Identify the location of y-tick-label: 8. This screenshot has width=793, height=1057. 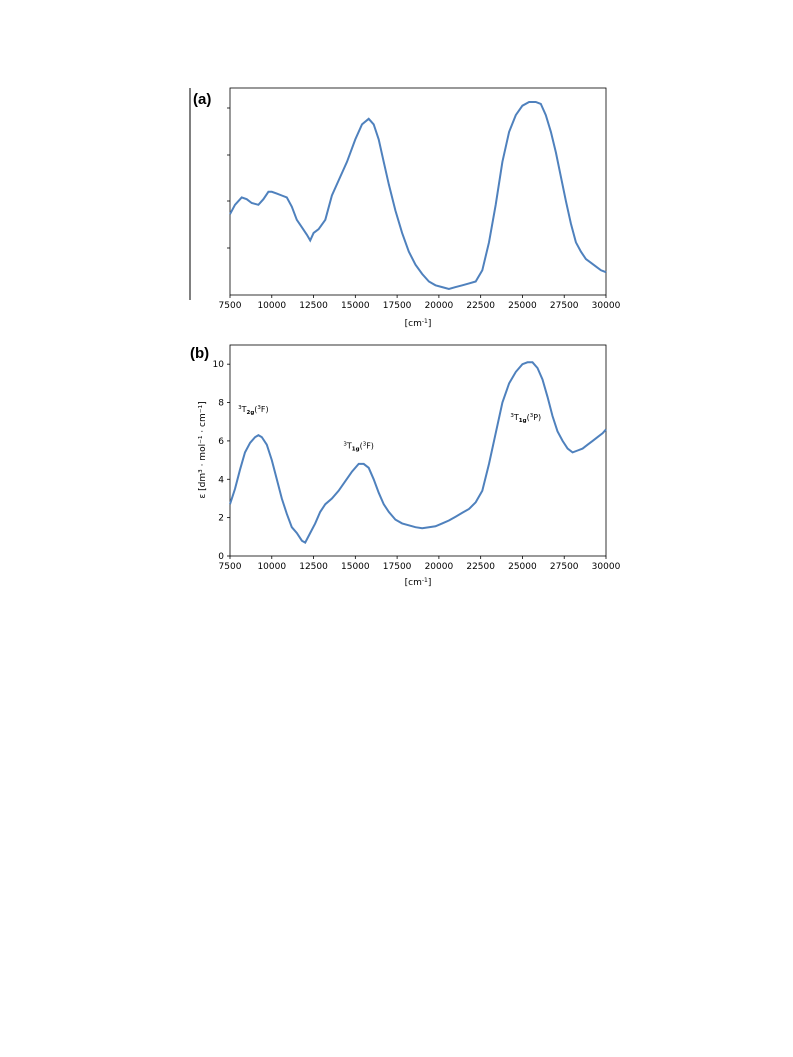
(221, 404).